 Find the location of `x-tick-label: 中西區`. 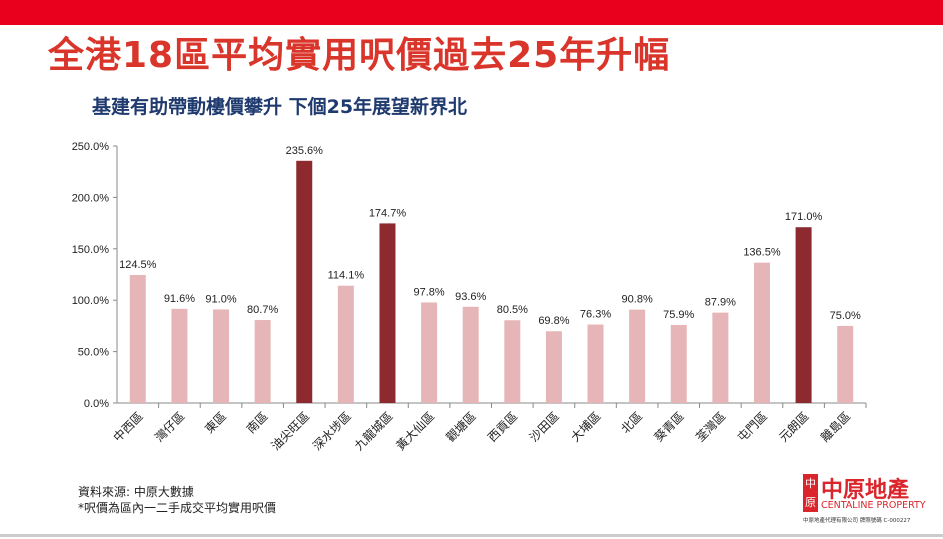

x-tick-label: 中西區 is located at coordinates (128, 427).